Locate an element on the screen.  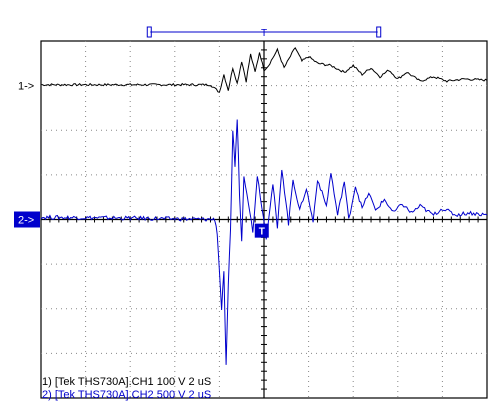
timebase-trigger-marker: T is located at coordinates (264, 33).